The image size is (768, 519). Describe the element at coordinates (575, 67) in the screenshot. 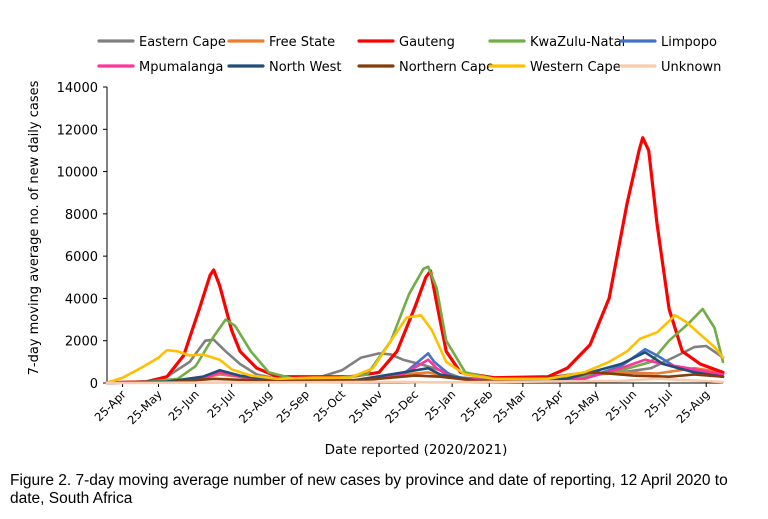

I see `legend-label: Western Cape` at that location.